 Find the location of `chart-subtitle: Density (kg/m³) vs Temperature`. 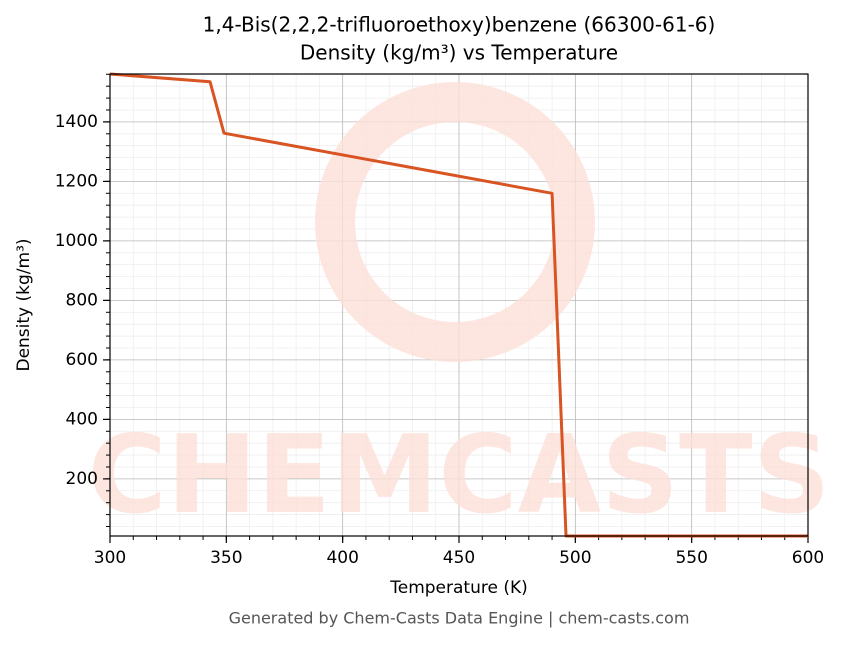

chart-subtitle: Density (kg/m³) vs Temperature is located at coordinates (459, 53).